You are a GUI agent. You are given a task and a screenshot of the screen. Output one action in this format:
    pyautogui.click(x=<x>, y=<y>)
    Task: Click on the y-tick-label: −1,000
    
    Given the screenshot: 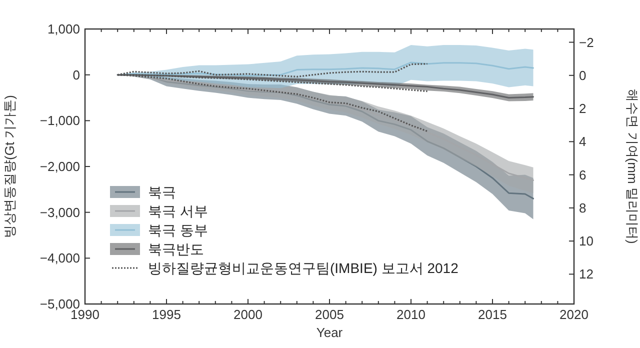 What is the action you would take?
    pyautogui.click(x=60, y=120)
    